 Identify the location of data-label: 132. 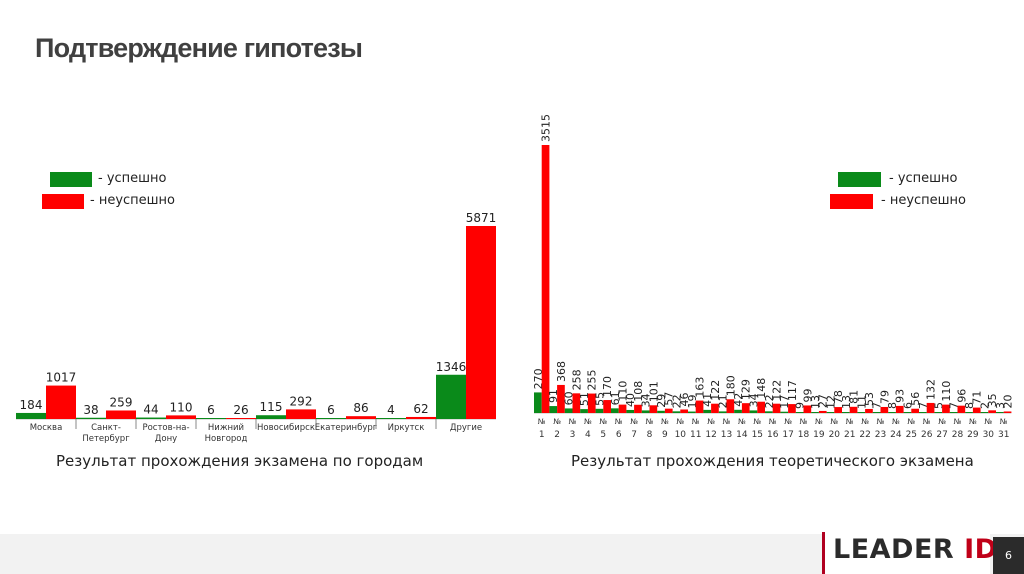
(931, 389).